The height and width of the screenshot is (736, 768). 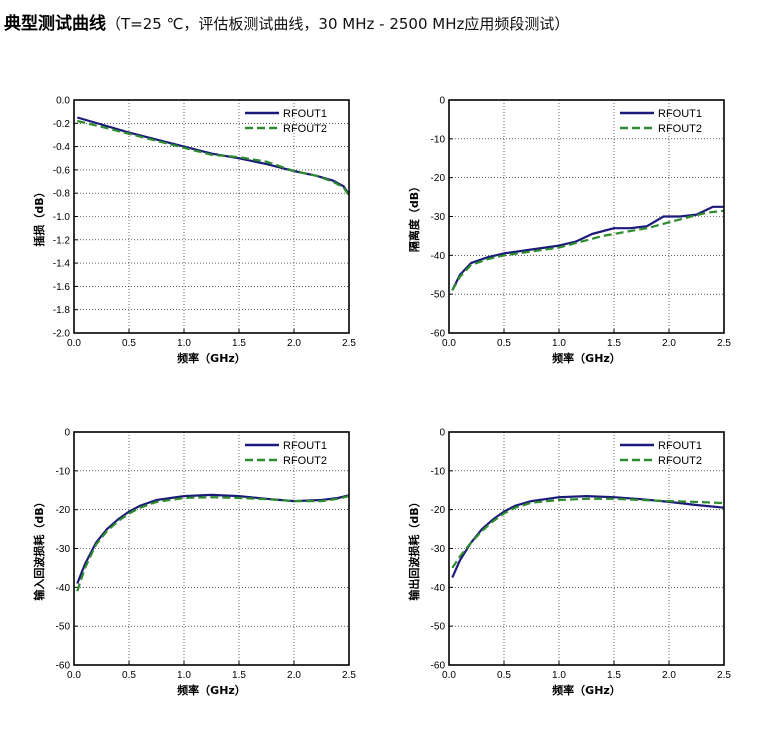 What do you see at coordinates (63, 101) in the screenshot?
I see `y-tick-label: 0.0` at bounding box center [63, 101].